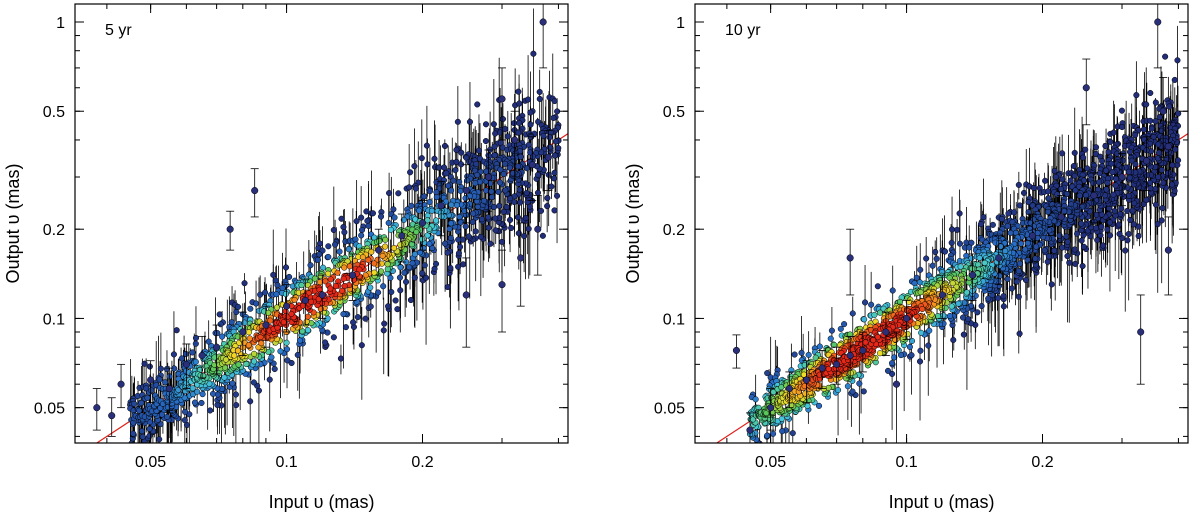 The width and height of the screenshot is (1200, 518). Describe the element at coordinates (680, 23) in the screenshot. I see `y-tick-label: 1` at that location.